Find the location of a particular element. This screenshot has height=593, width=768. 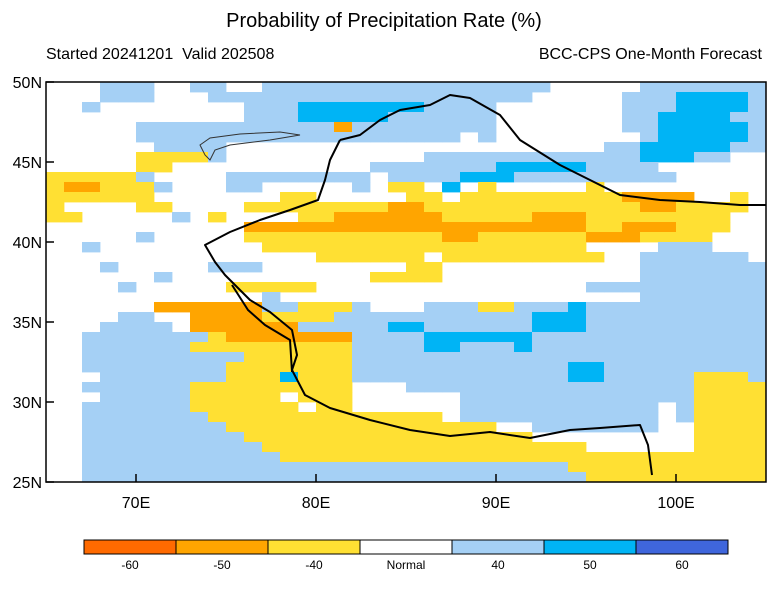

run-info: Started 20241201 Valid 202508 is located at coordinates (160, 55).